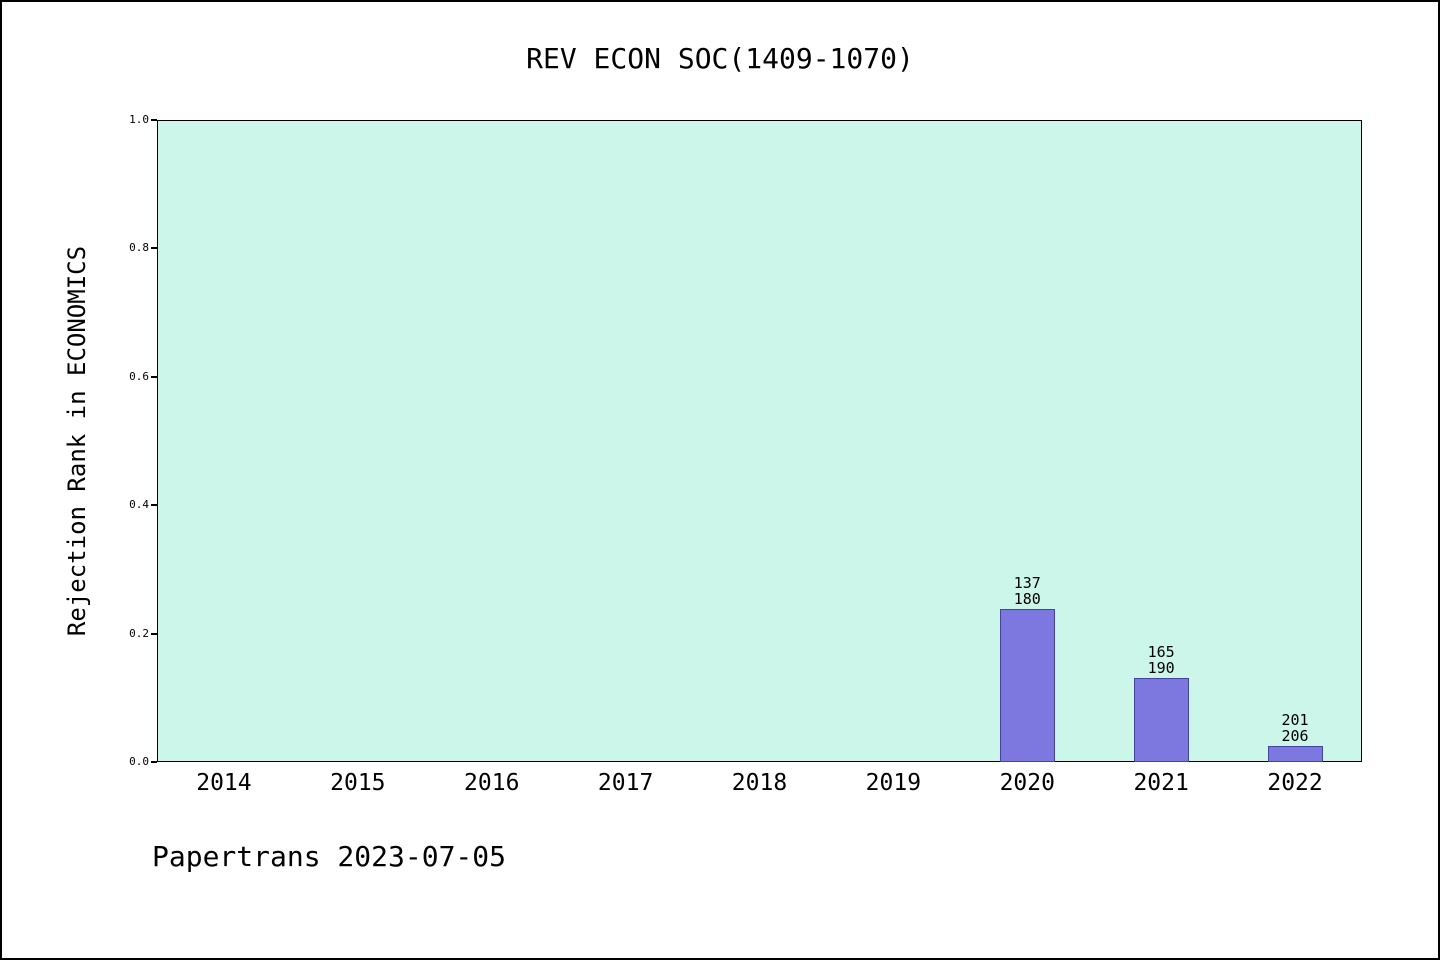 The width and height of the screenshot is (1440, 960). What do you see at coordinates (139, 119) in the screenshot?
I see `y-tick-label: 1.0` at bounding box center [139, 119].